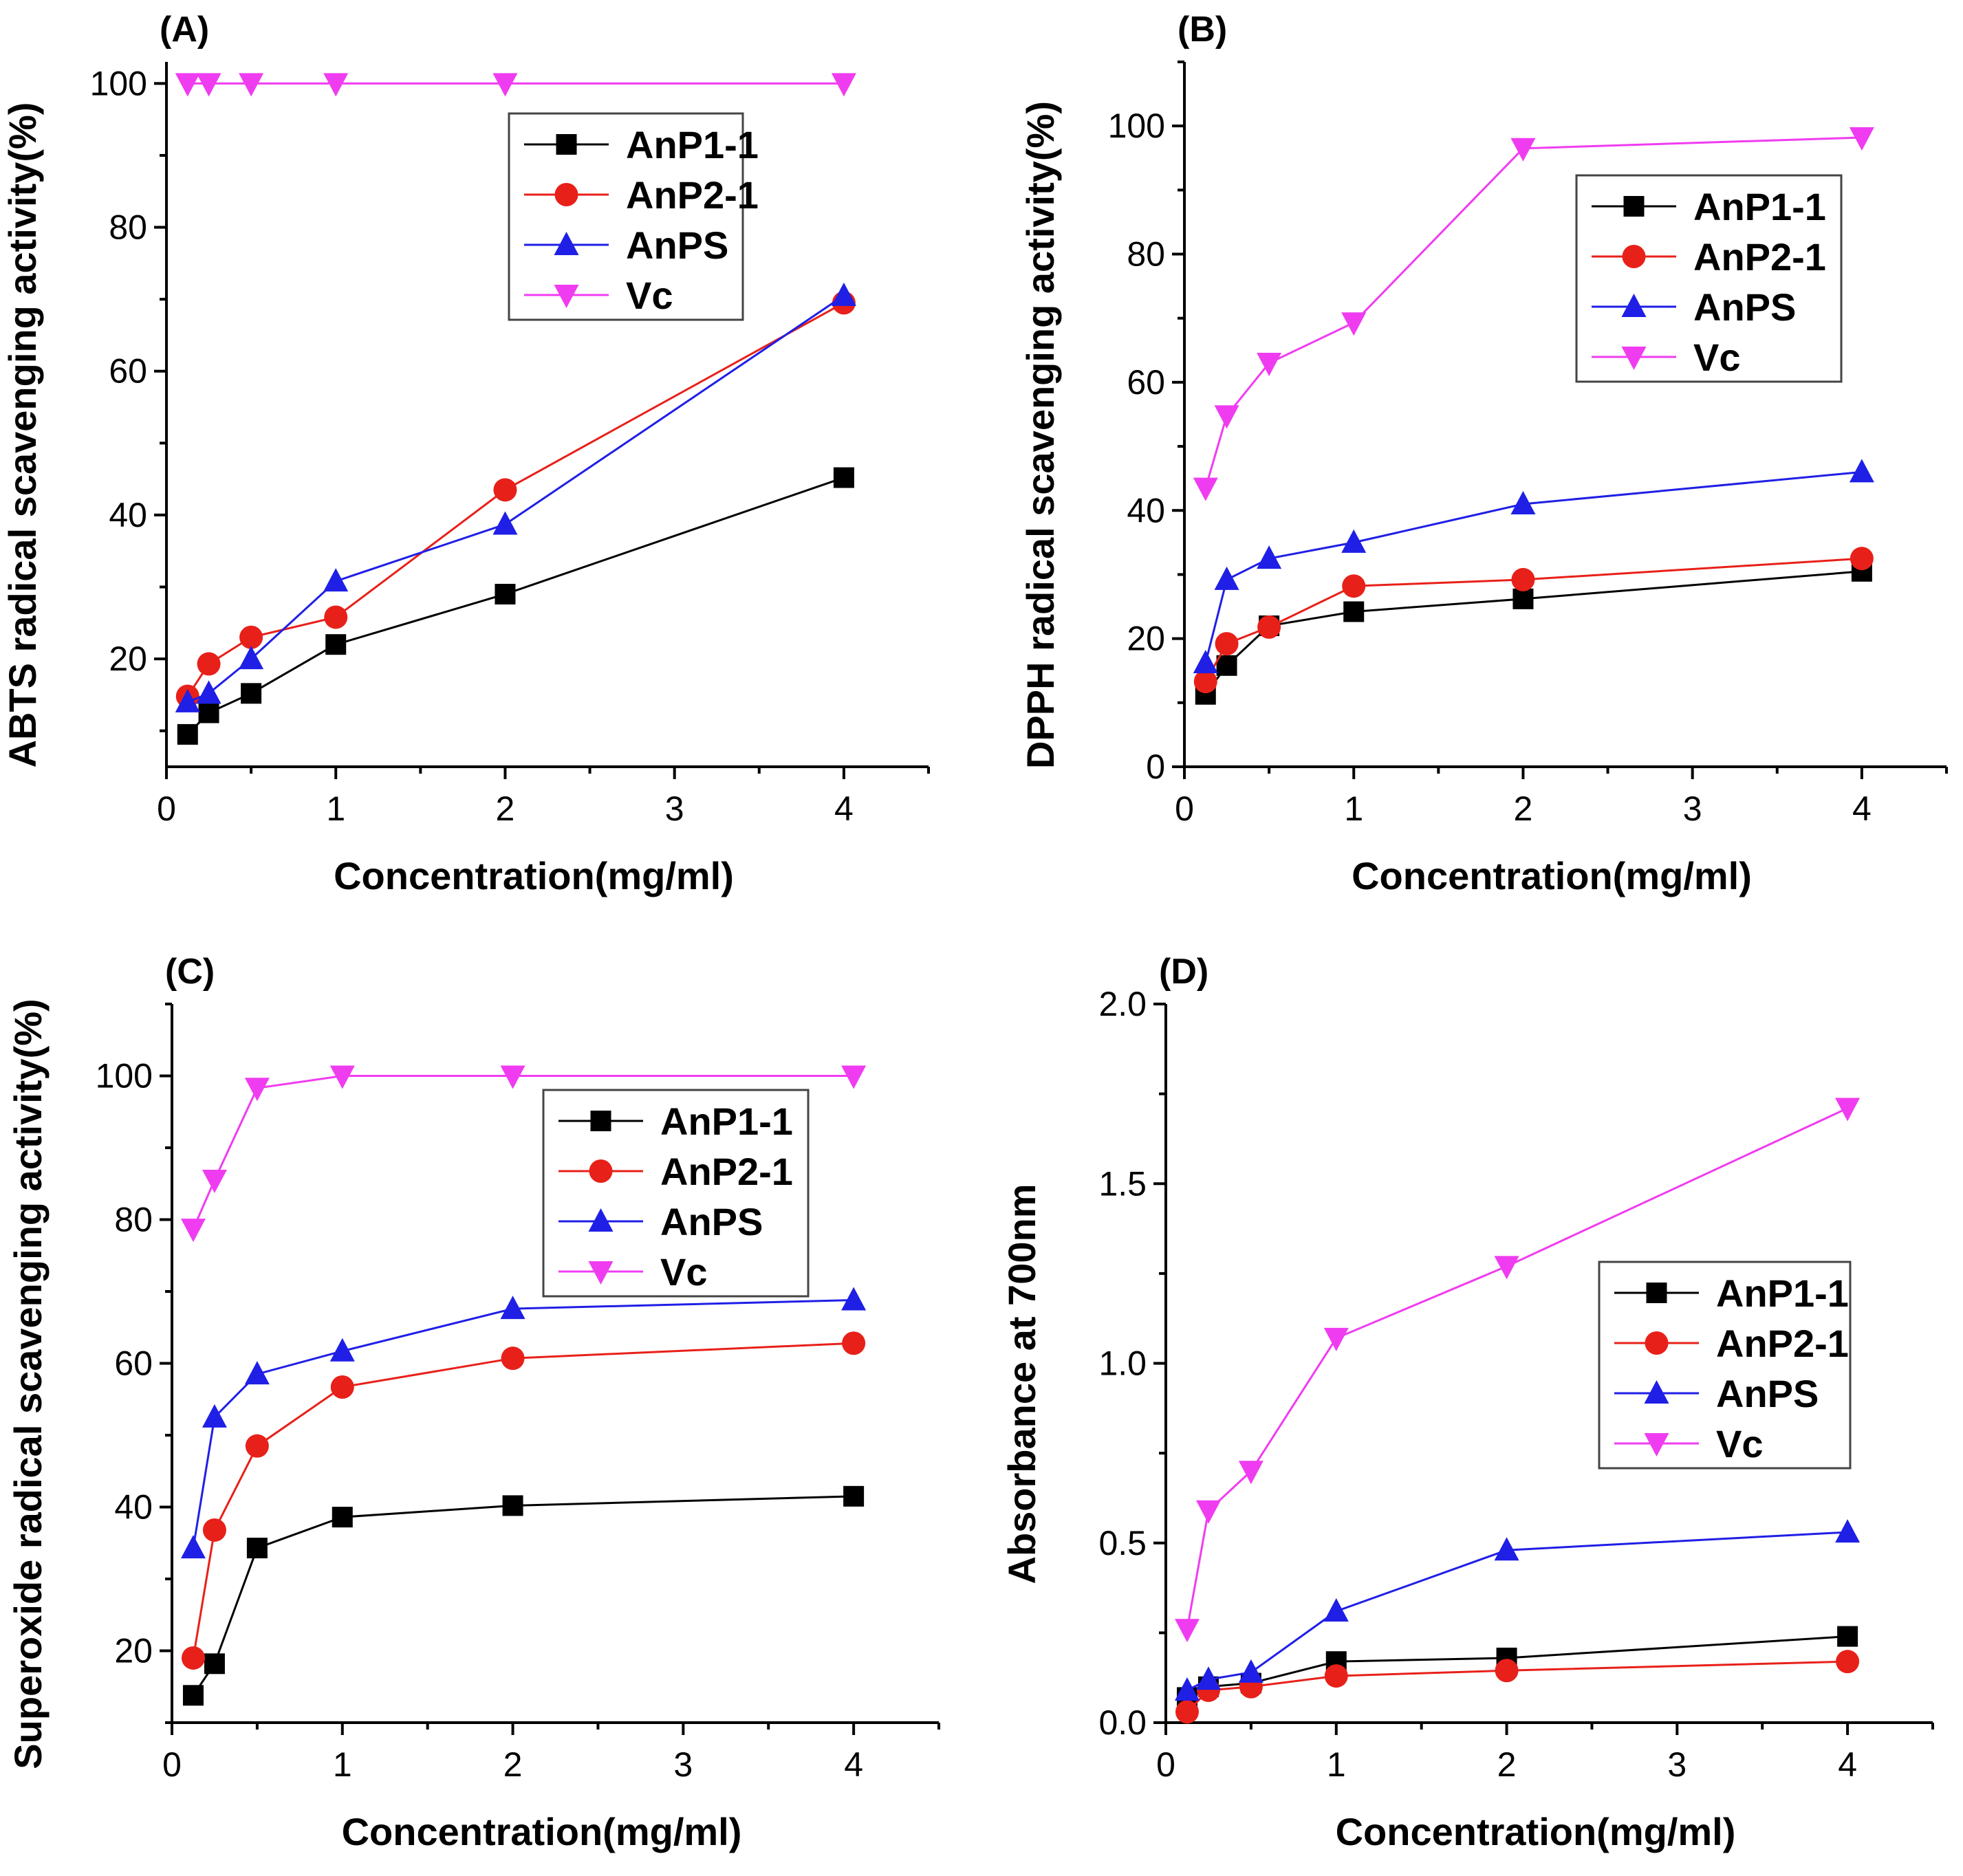  What do you see at coordinates (1122, 1183) in the screenshot?
I see `y-tick-label: 1.5` at bounding box center [1122, 1183].